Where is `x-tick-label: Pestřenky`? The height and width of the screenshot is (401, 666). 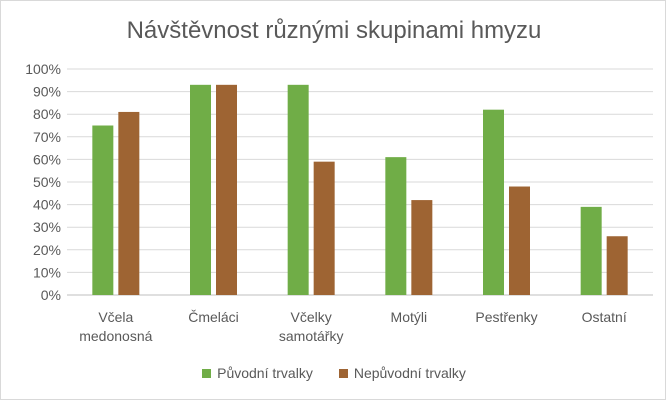 x-tick-label: Pestřenky is located at coordinates (506, 317).